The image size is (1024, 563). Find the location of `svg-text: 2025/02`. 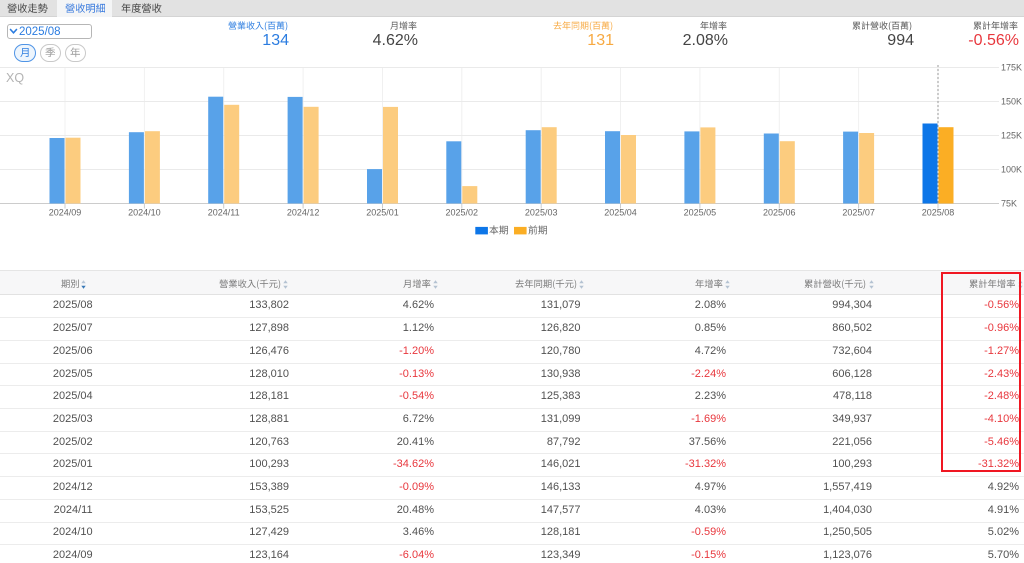

svg-text: 2025/02 is located at coordinates (462, 213).